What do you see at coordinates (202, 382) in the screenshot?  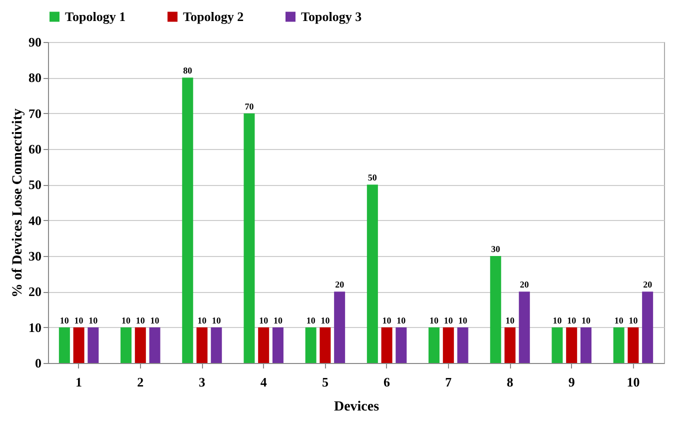 I see `x-tick-label: 3` at bounding box center [202, 382].